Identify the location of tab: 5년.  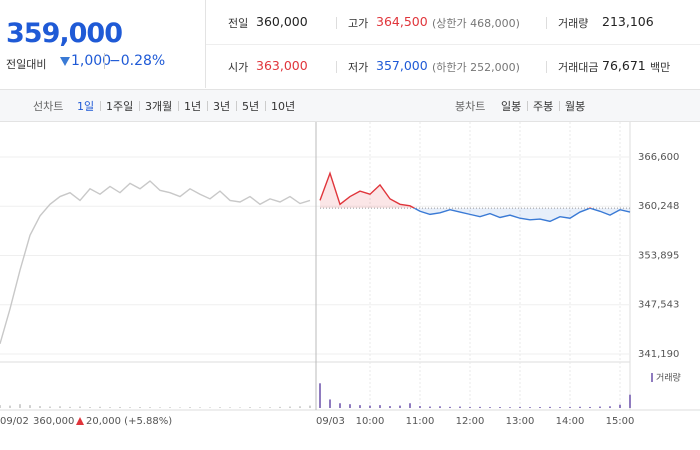
(251, 106).